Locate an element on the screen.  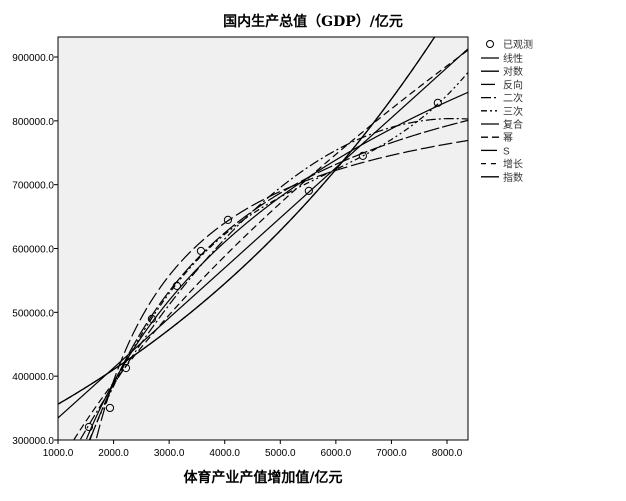
legend-label: 反向 is located at coordinates (513, 84).